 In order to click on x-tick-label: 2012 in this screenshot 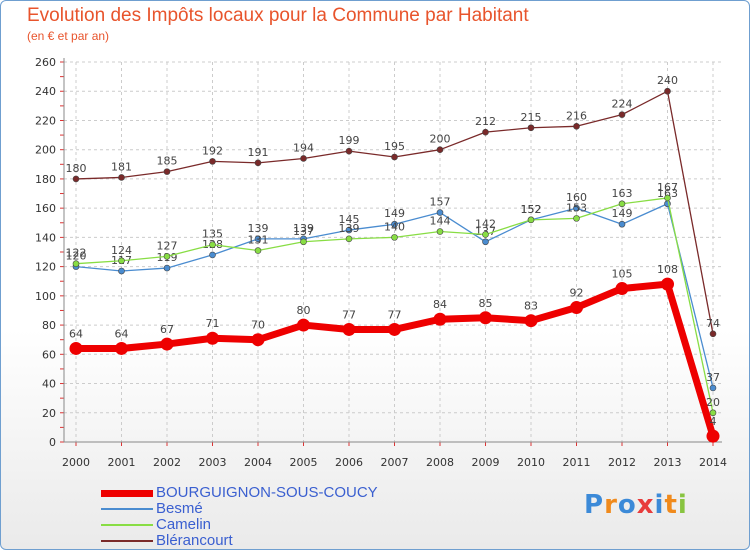, I will do `click(622, 462)`.